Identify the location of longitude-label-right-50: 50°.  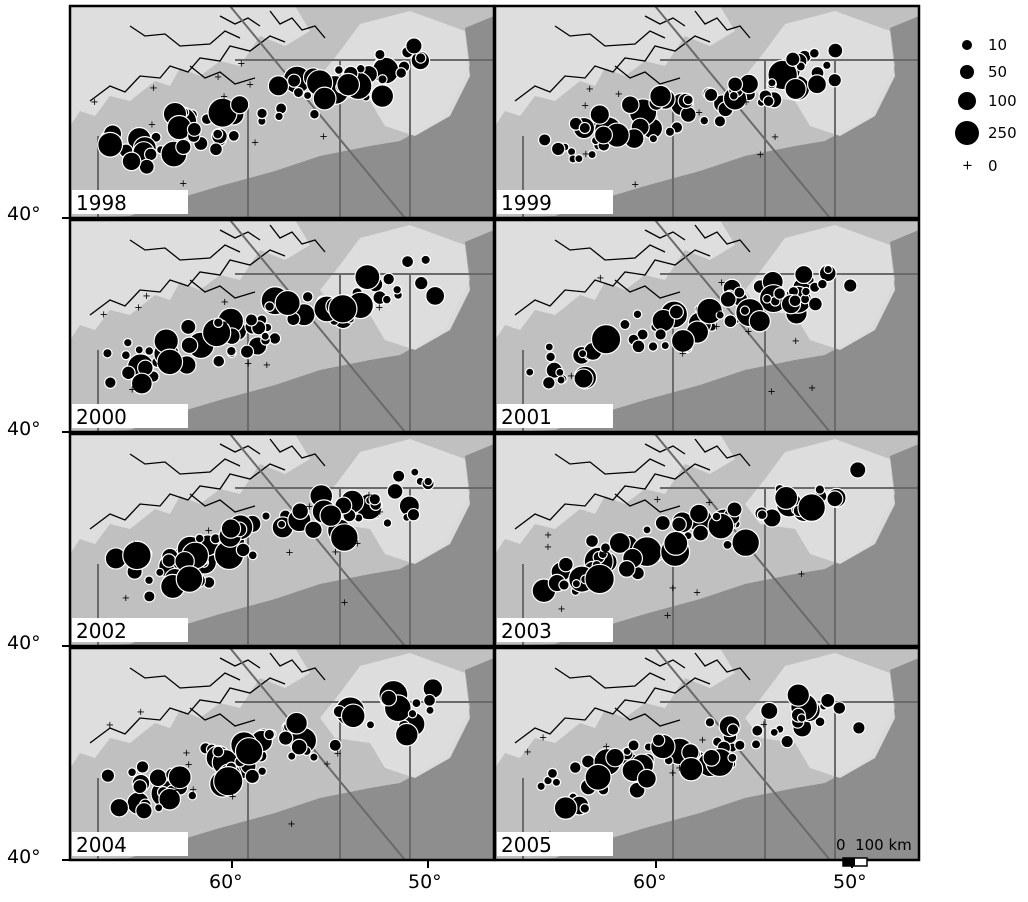
(850, 882).